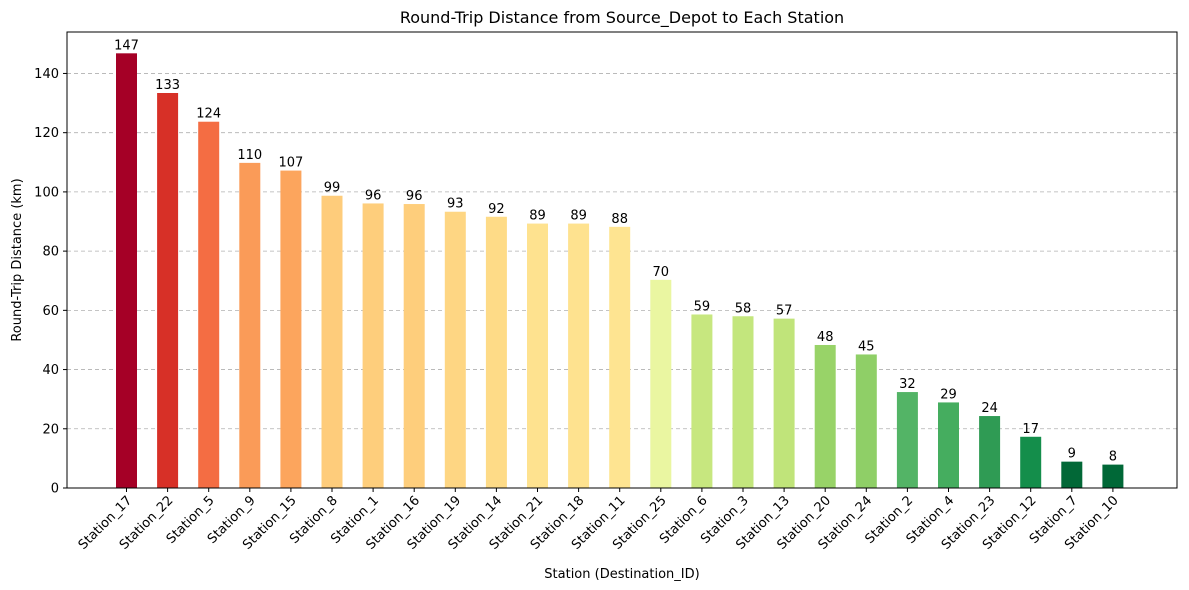 The image size is (1189, 590). What do you see at coordinates (126, 45) in the screenshot?
I see `bar-value-label: 147` at bounding box center [126, 45].